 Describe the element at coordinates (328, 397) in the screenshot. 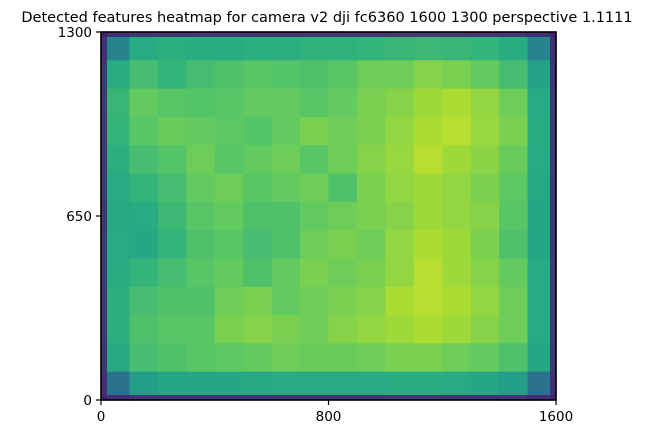

I see `heatmap-edge` at that location.